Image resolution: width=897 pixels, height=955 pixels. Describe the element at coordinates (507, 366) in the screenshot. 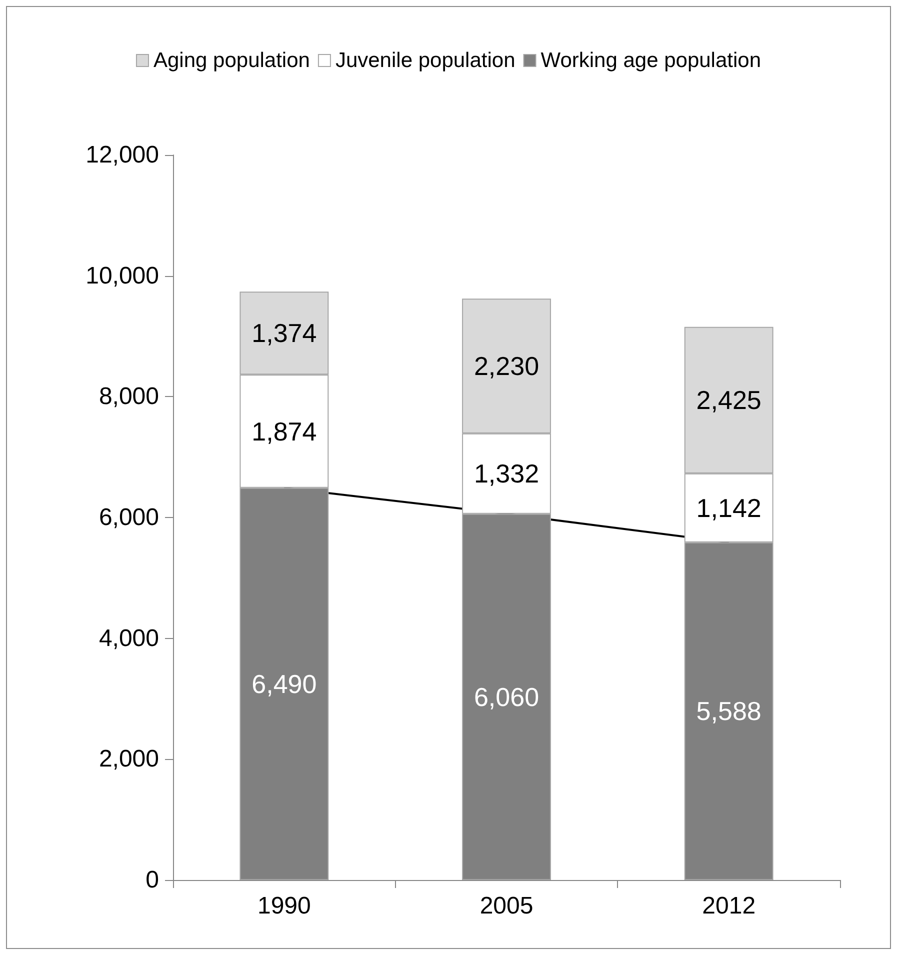

I see `data-label: 2,230` at that location.